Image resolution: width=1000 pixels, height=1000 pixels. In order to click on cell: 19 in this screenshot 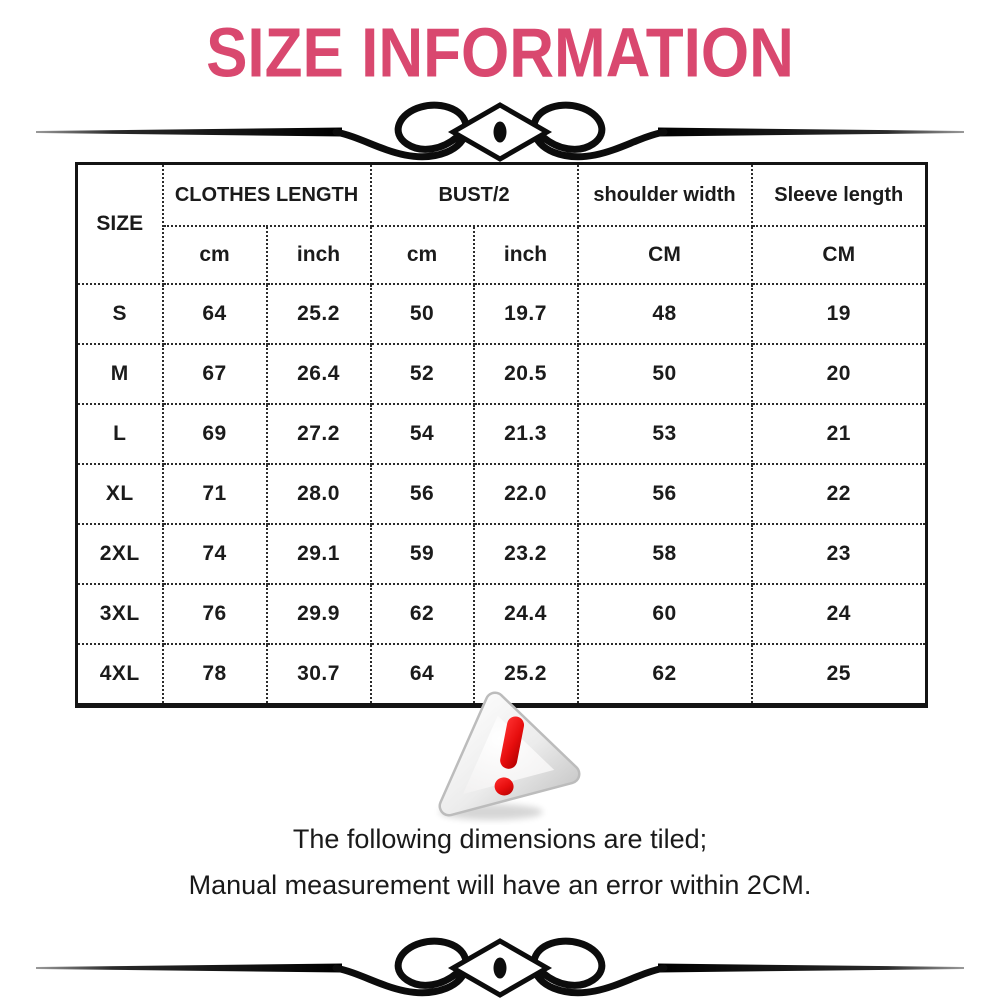, I will do `click(839, 314)`.